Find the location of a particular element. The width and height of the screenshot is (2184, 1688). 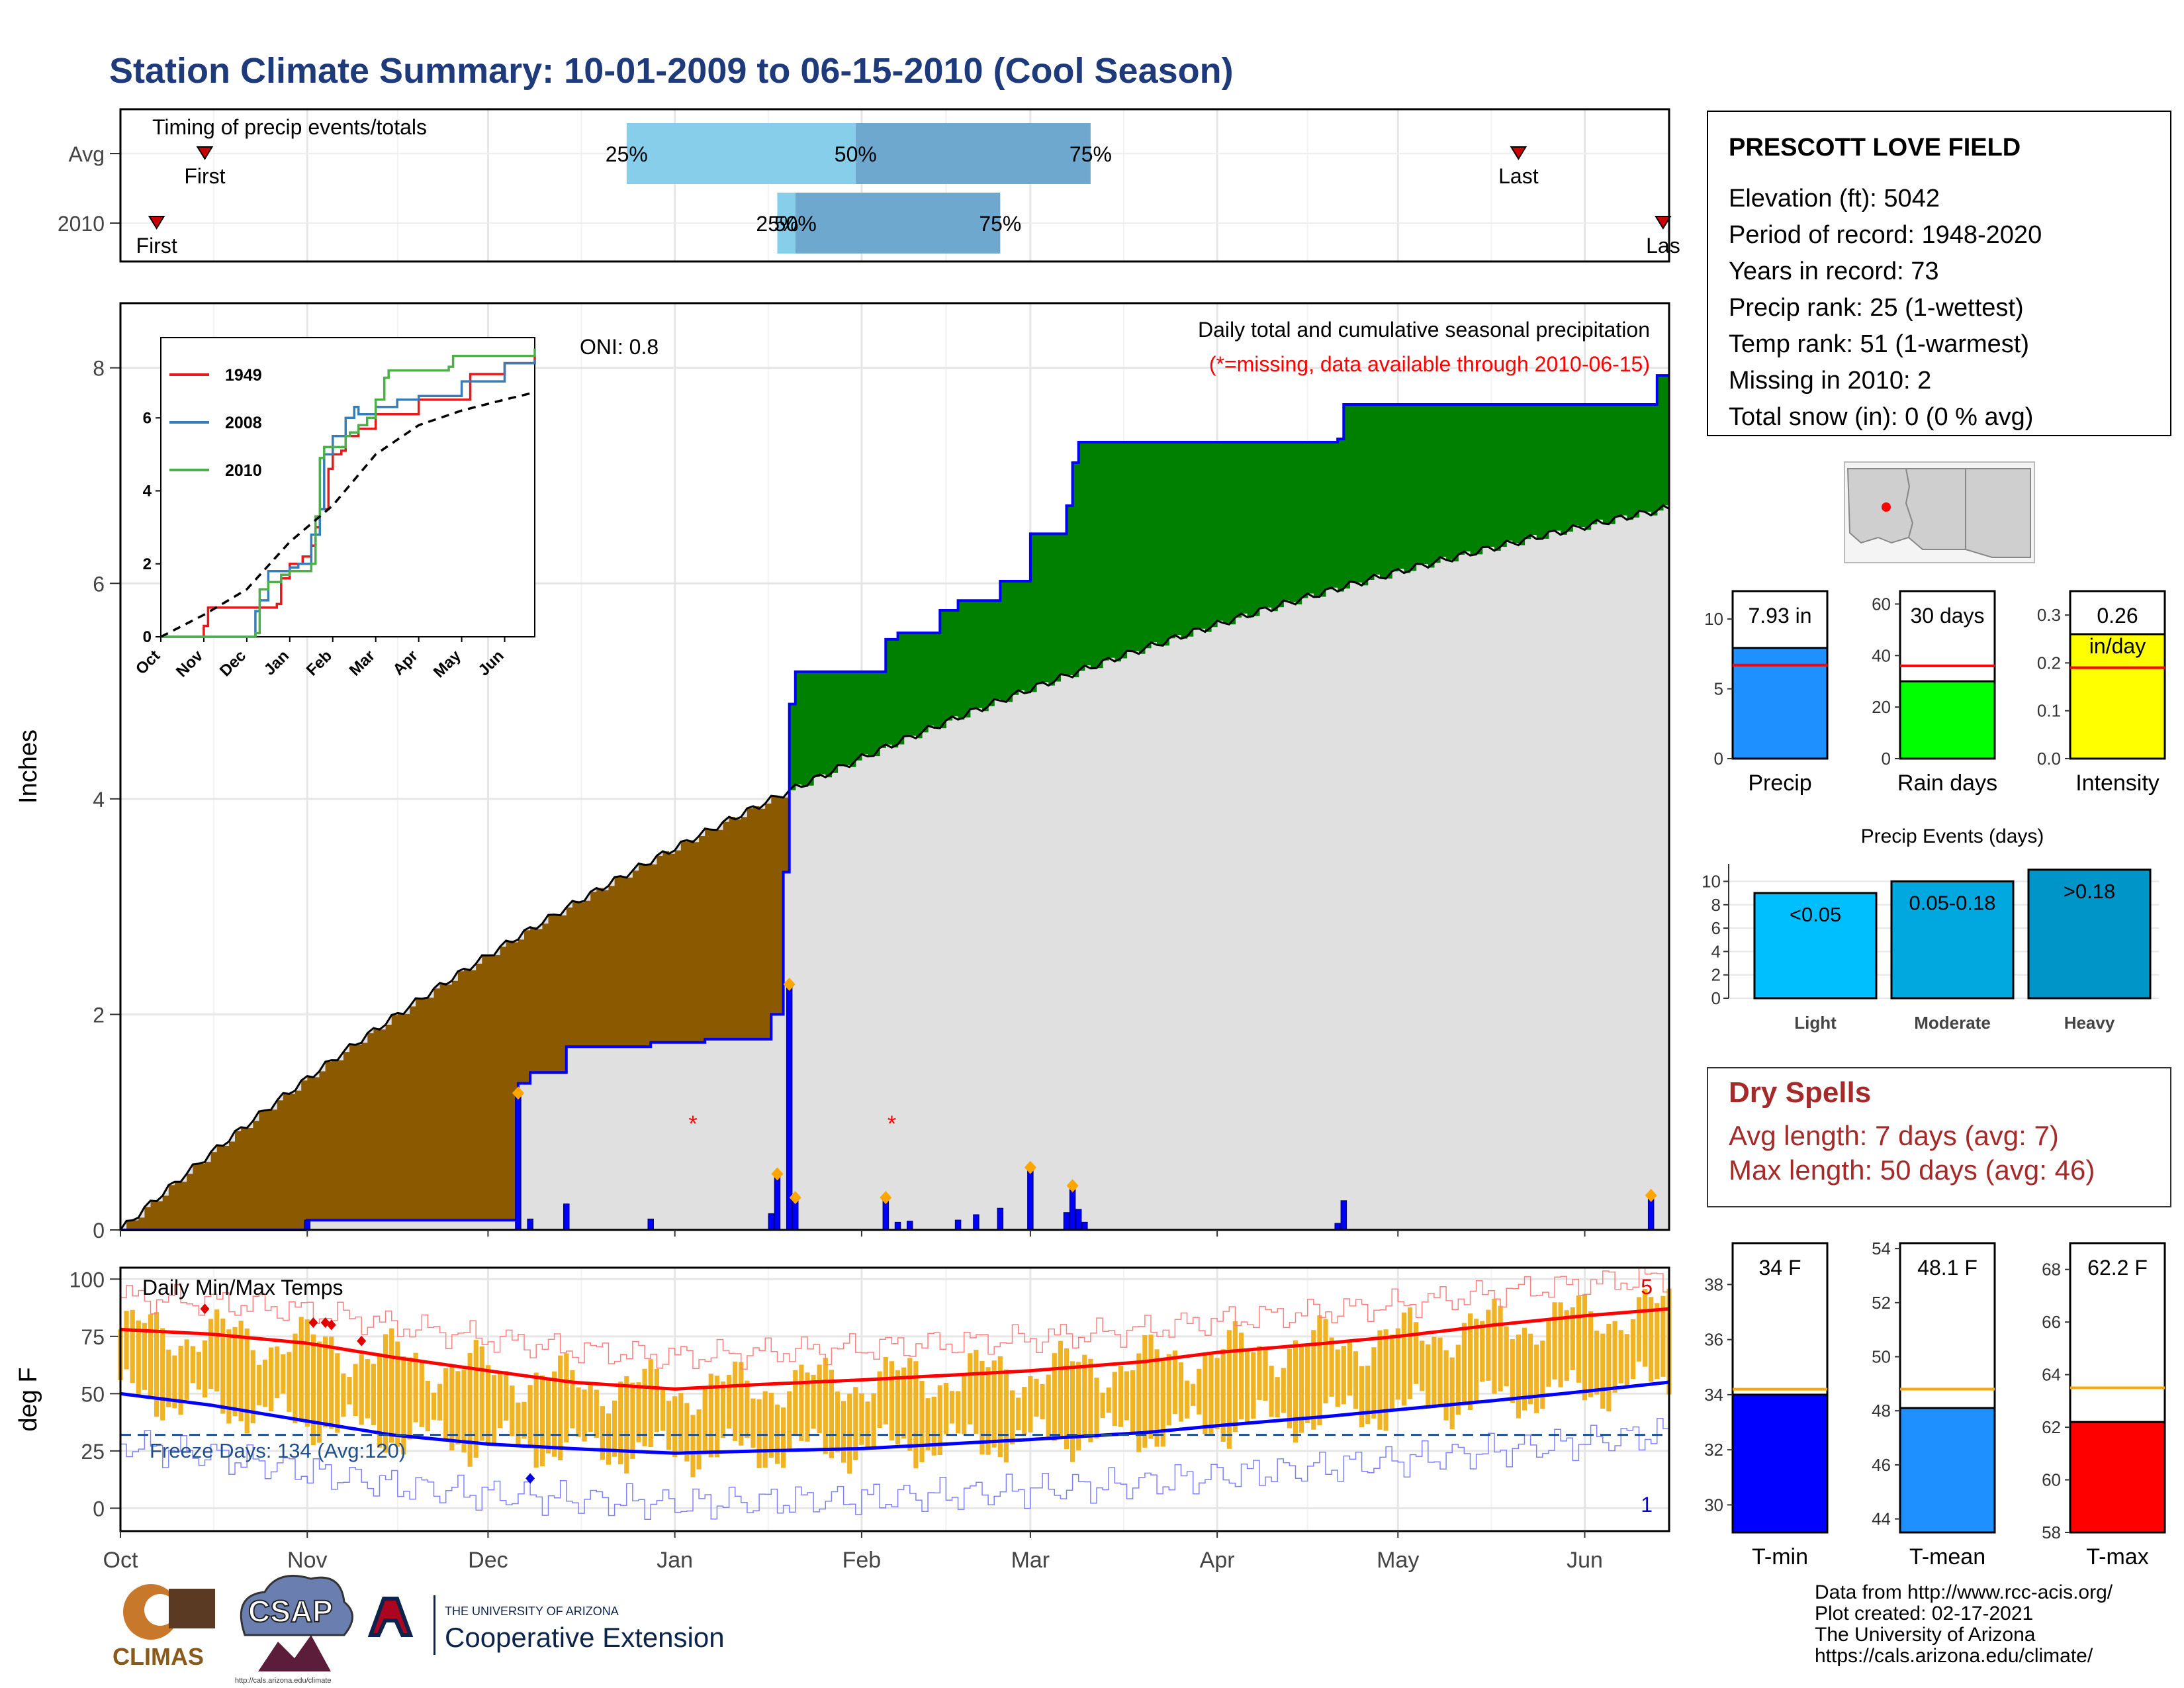

precip-oni-annotation: ONI: 0.8 is located at coordinates (619, 347).